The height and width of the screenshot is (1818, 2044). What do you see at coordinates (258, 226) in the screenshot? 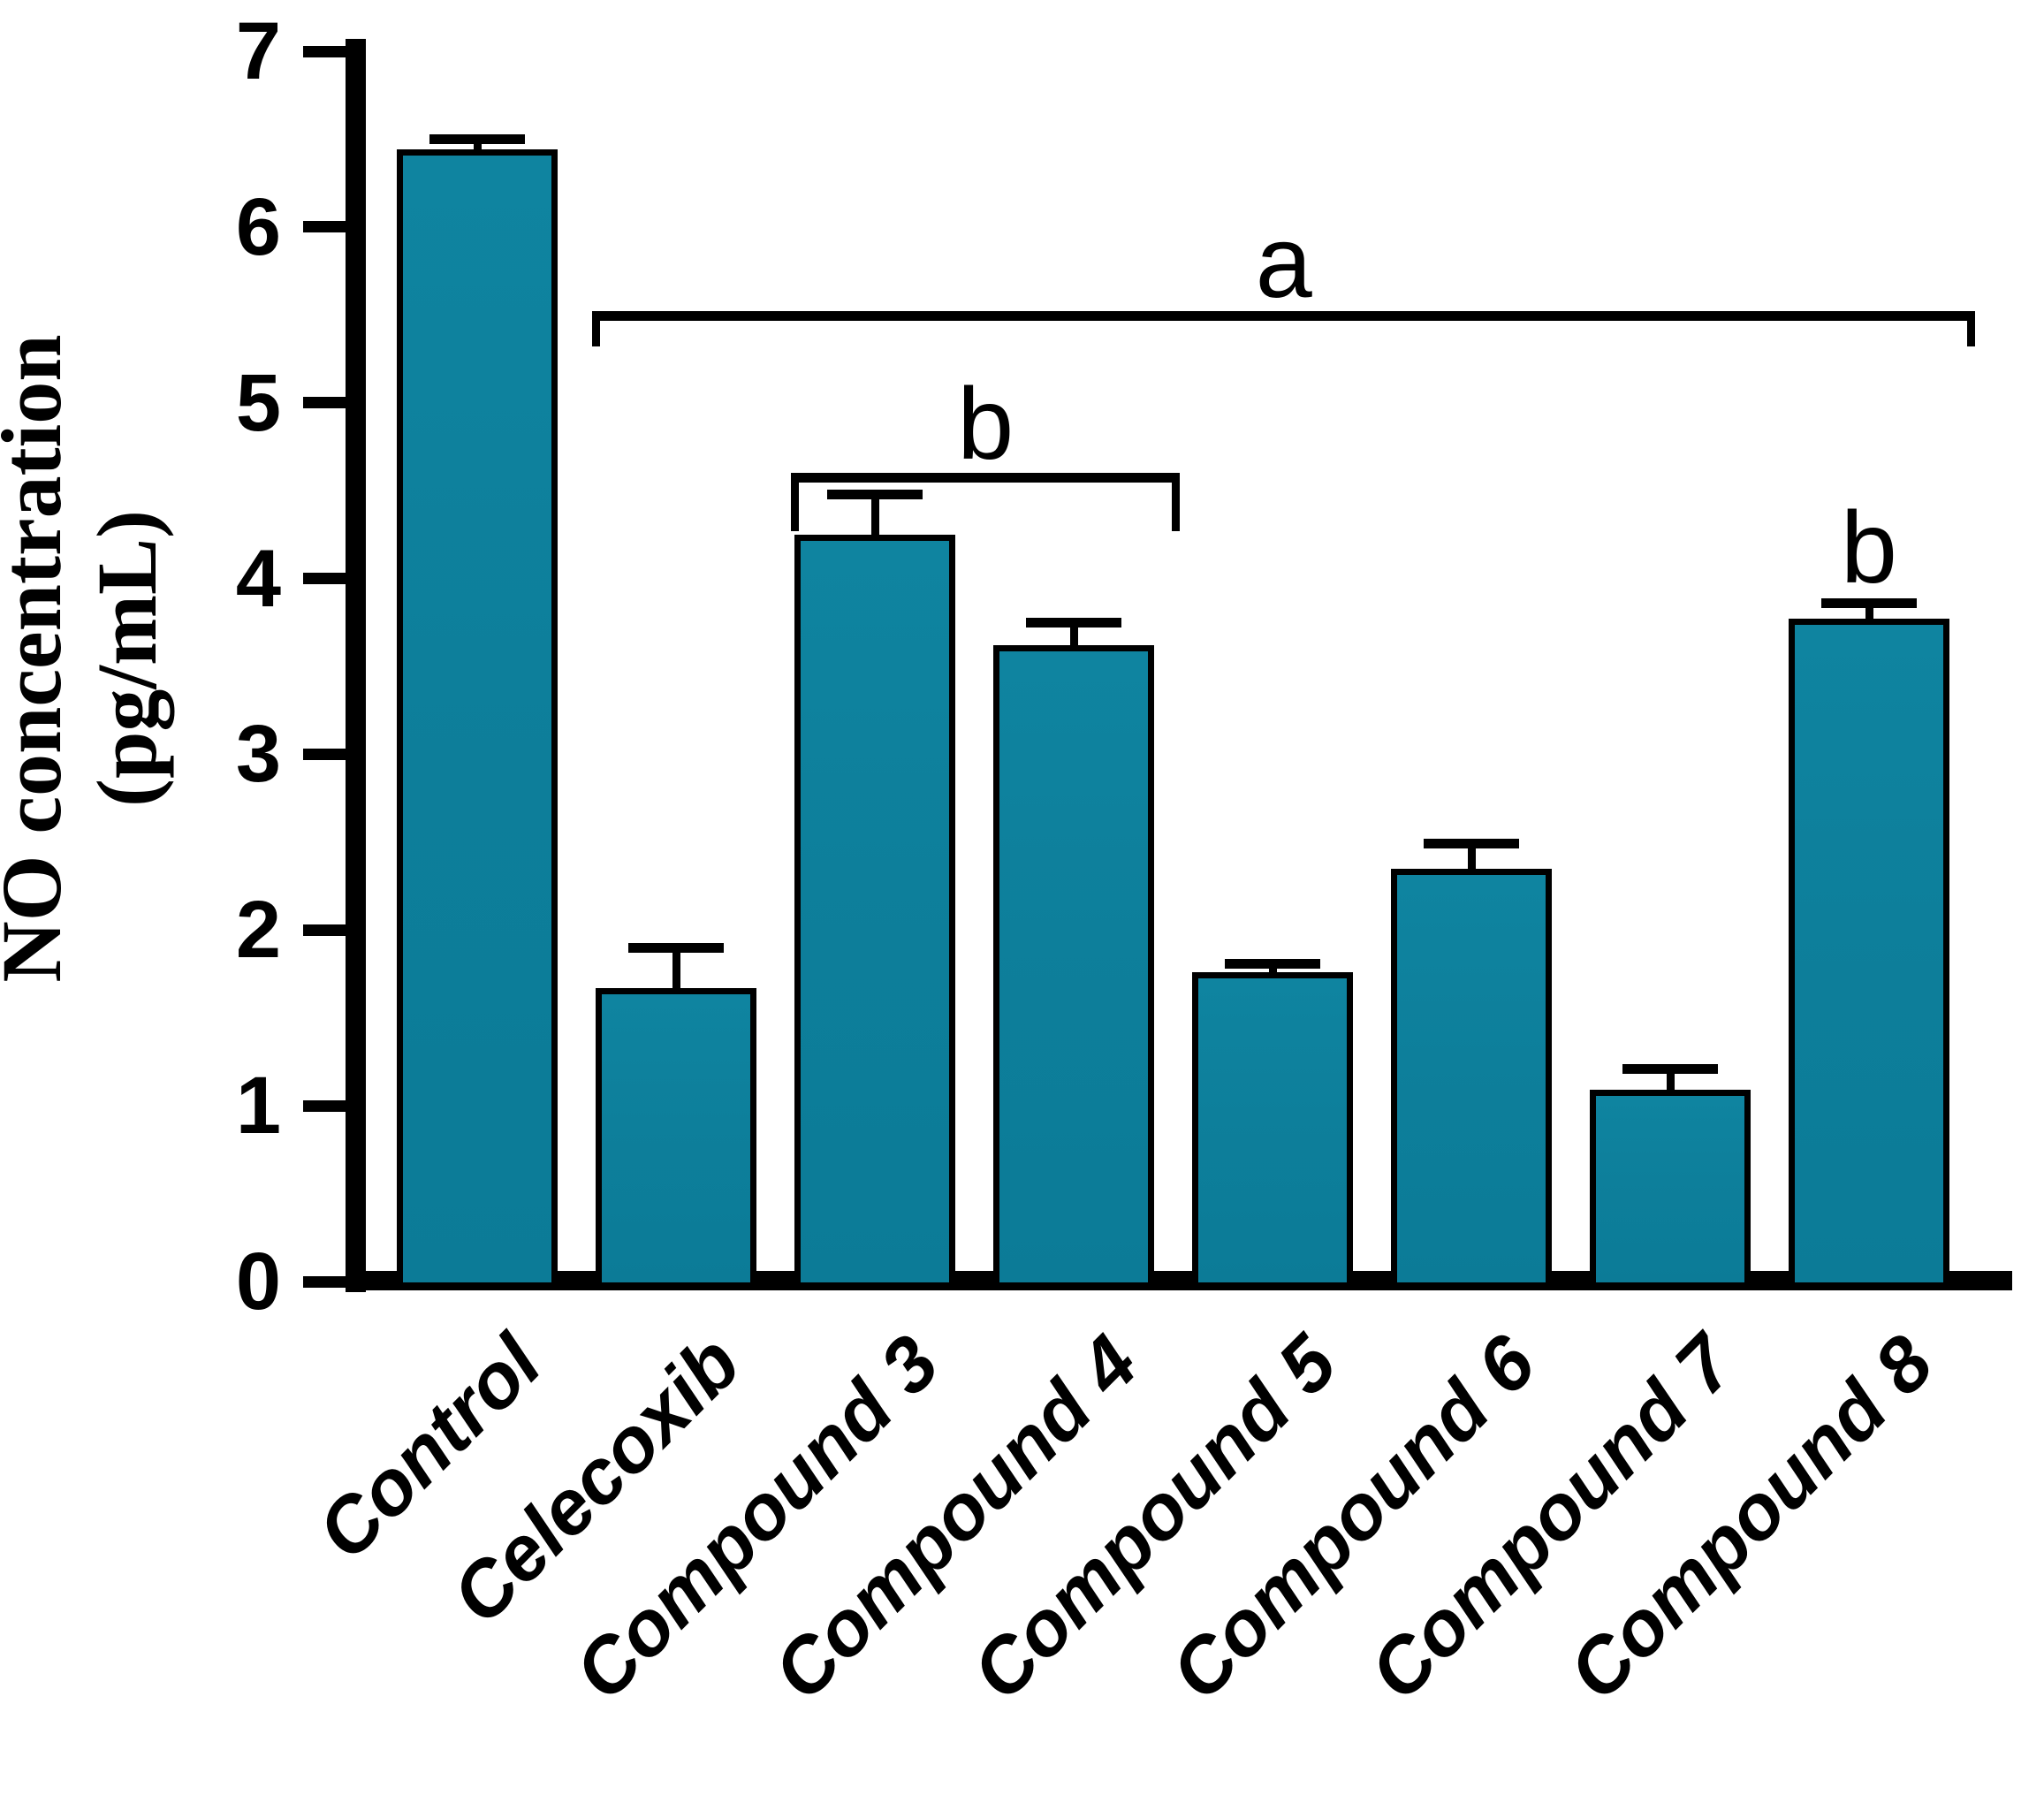
I see `y-tick-label: 6` at bounding box center [258, 226].